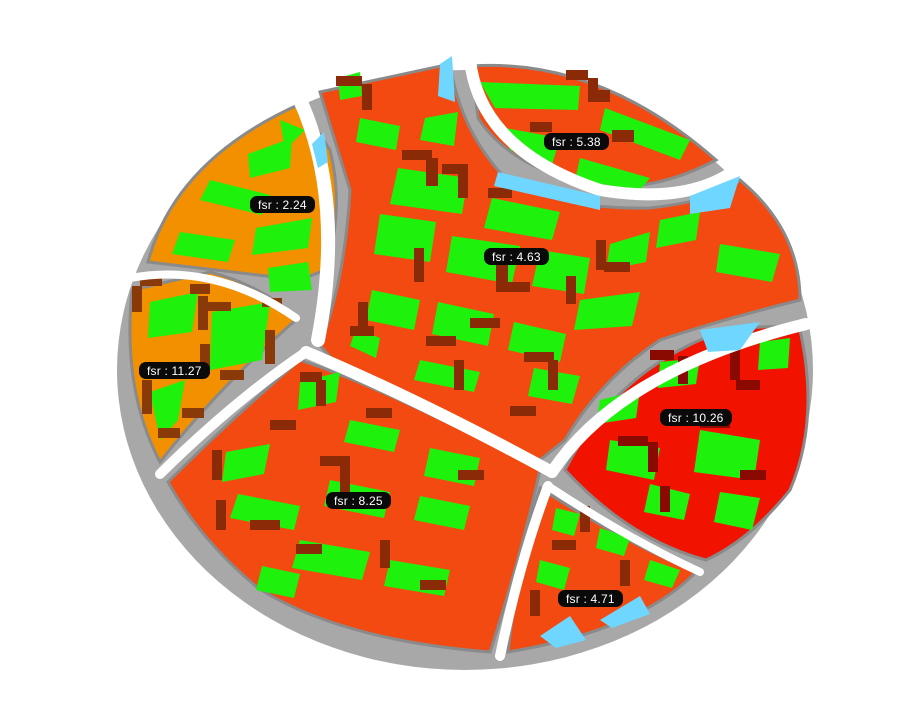  I want to click on fsr-label-northwest: fsr : 2.24, so click(282, 204).